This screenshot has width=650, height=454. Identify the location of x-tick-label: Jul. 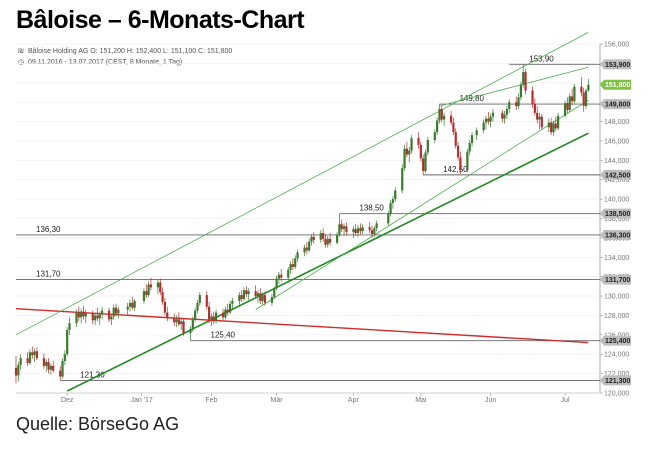
(565, 400).